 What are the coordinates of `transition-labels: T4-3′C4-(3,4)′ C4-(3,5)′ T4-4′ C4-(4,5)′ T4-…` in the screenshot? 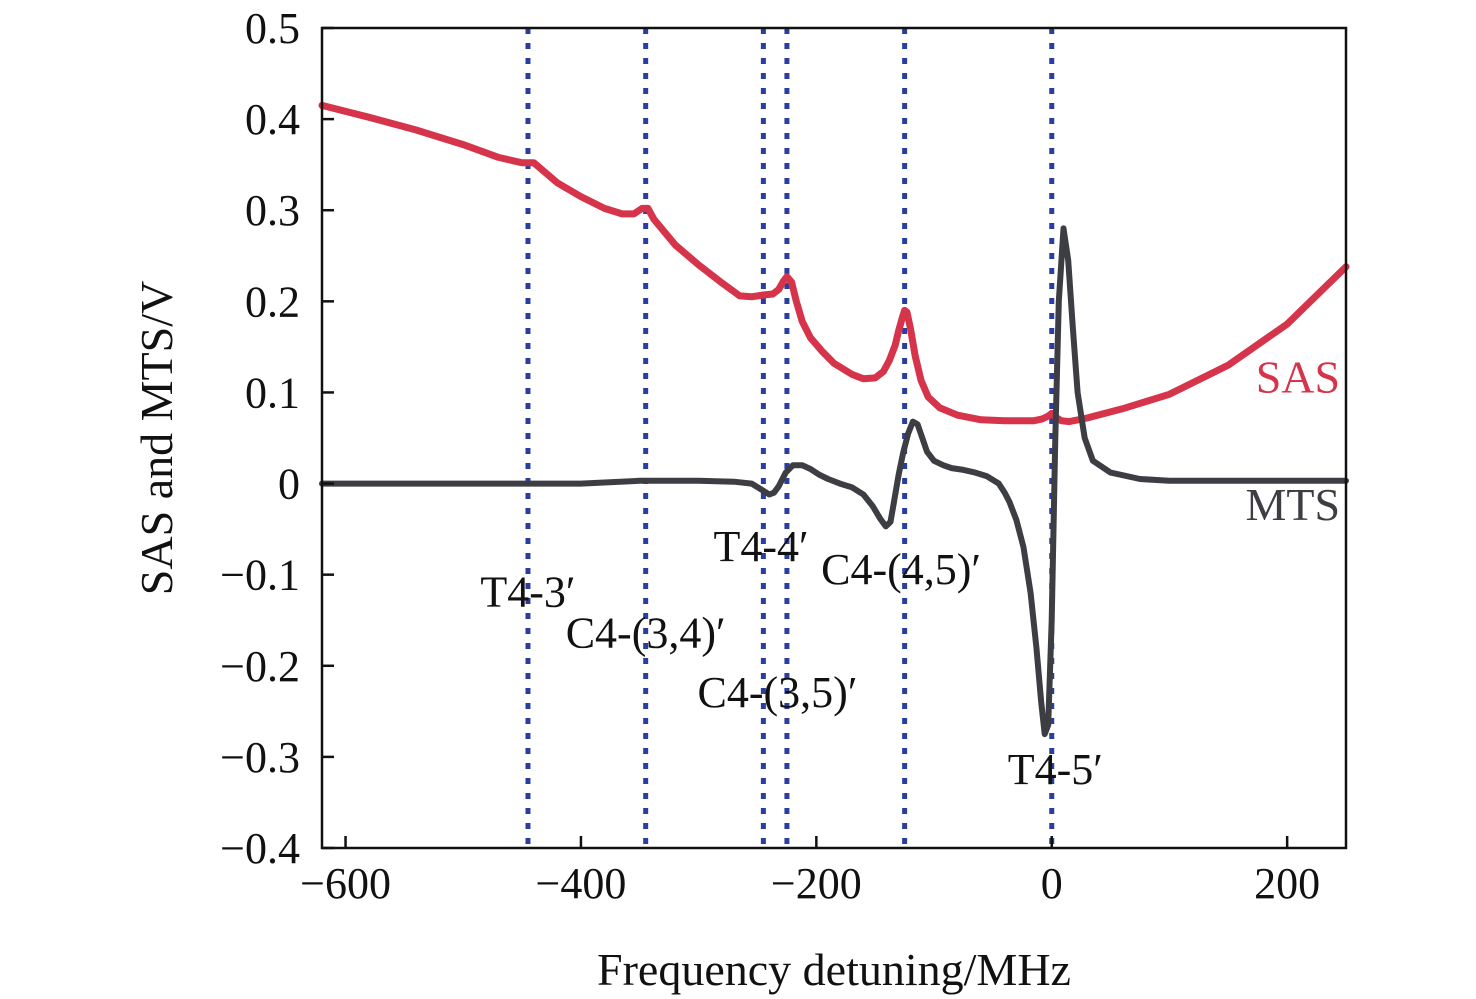 It's located at (791, 658).